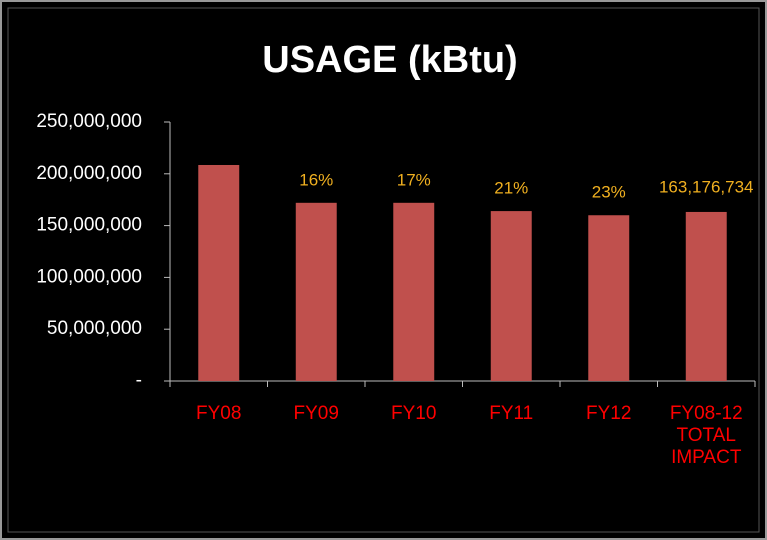  I want to click on y-tick-label: 100,000,000, so click(89, 276).